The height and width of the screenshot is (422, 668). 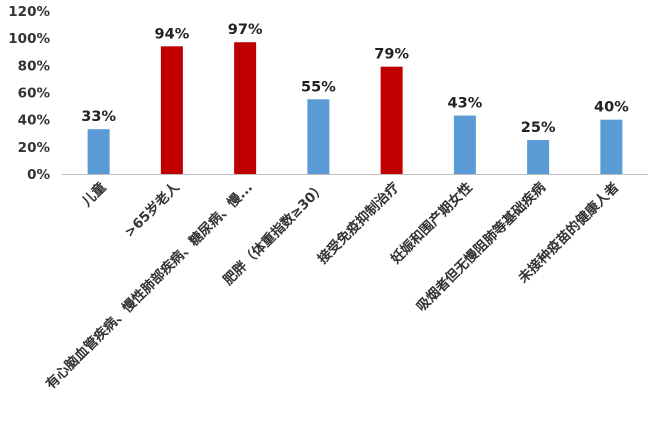 I want to click on y-tick-label: 60%, so click(x=34, y=94).